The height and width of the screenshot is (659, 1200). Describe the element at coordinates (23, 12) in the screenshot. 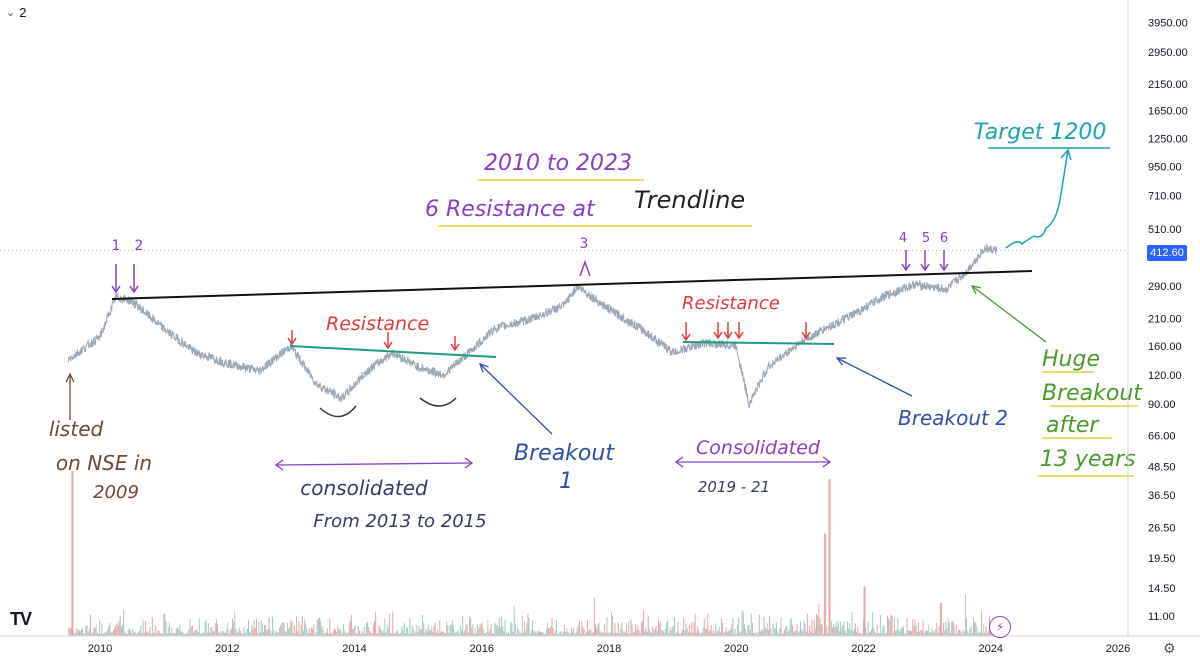

I see `indicator-count: 2` at that location.